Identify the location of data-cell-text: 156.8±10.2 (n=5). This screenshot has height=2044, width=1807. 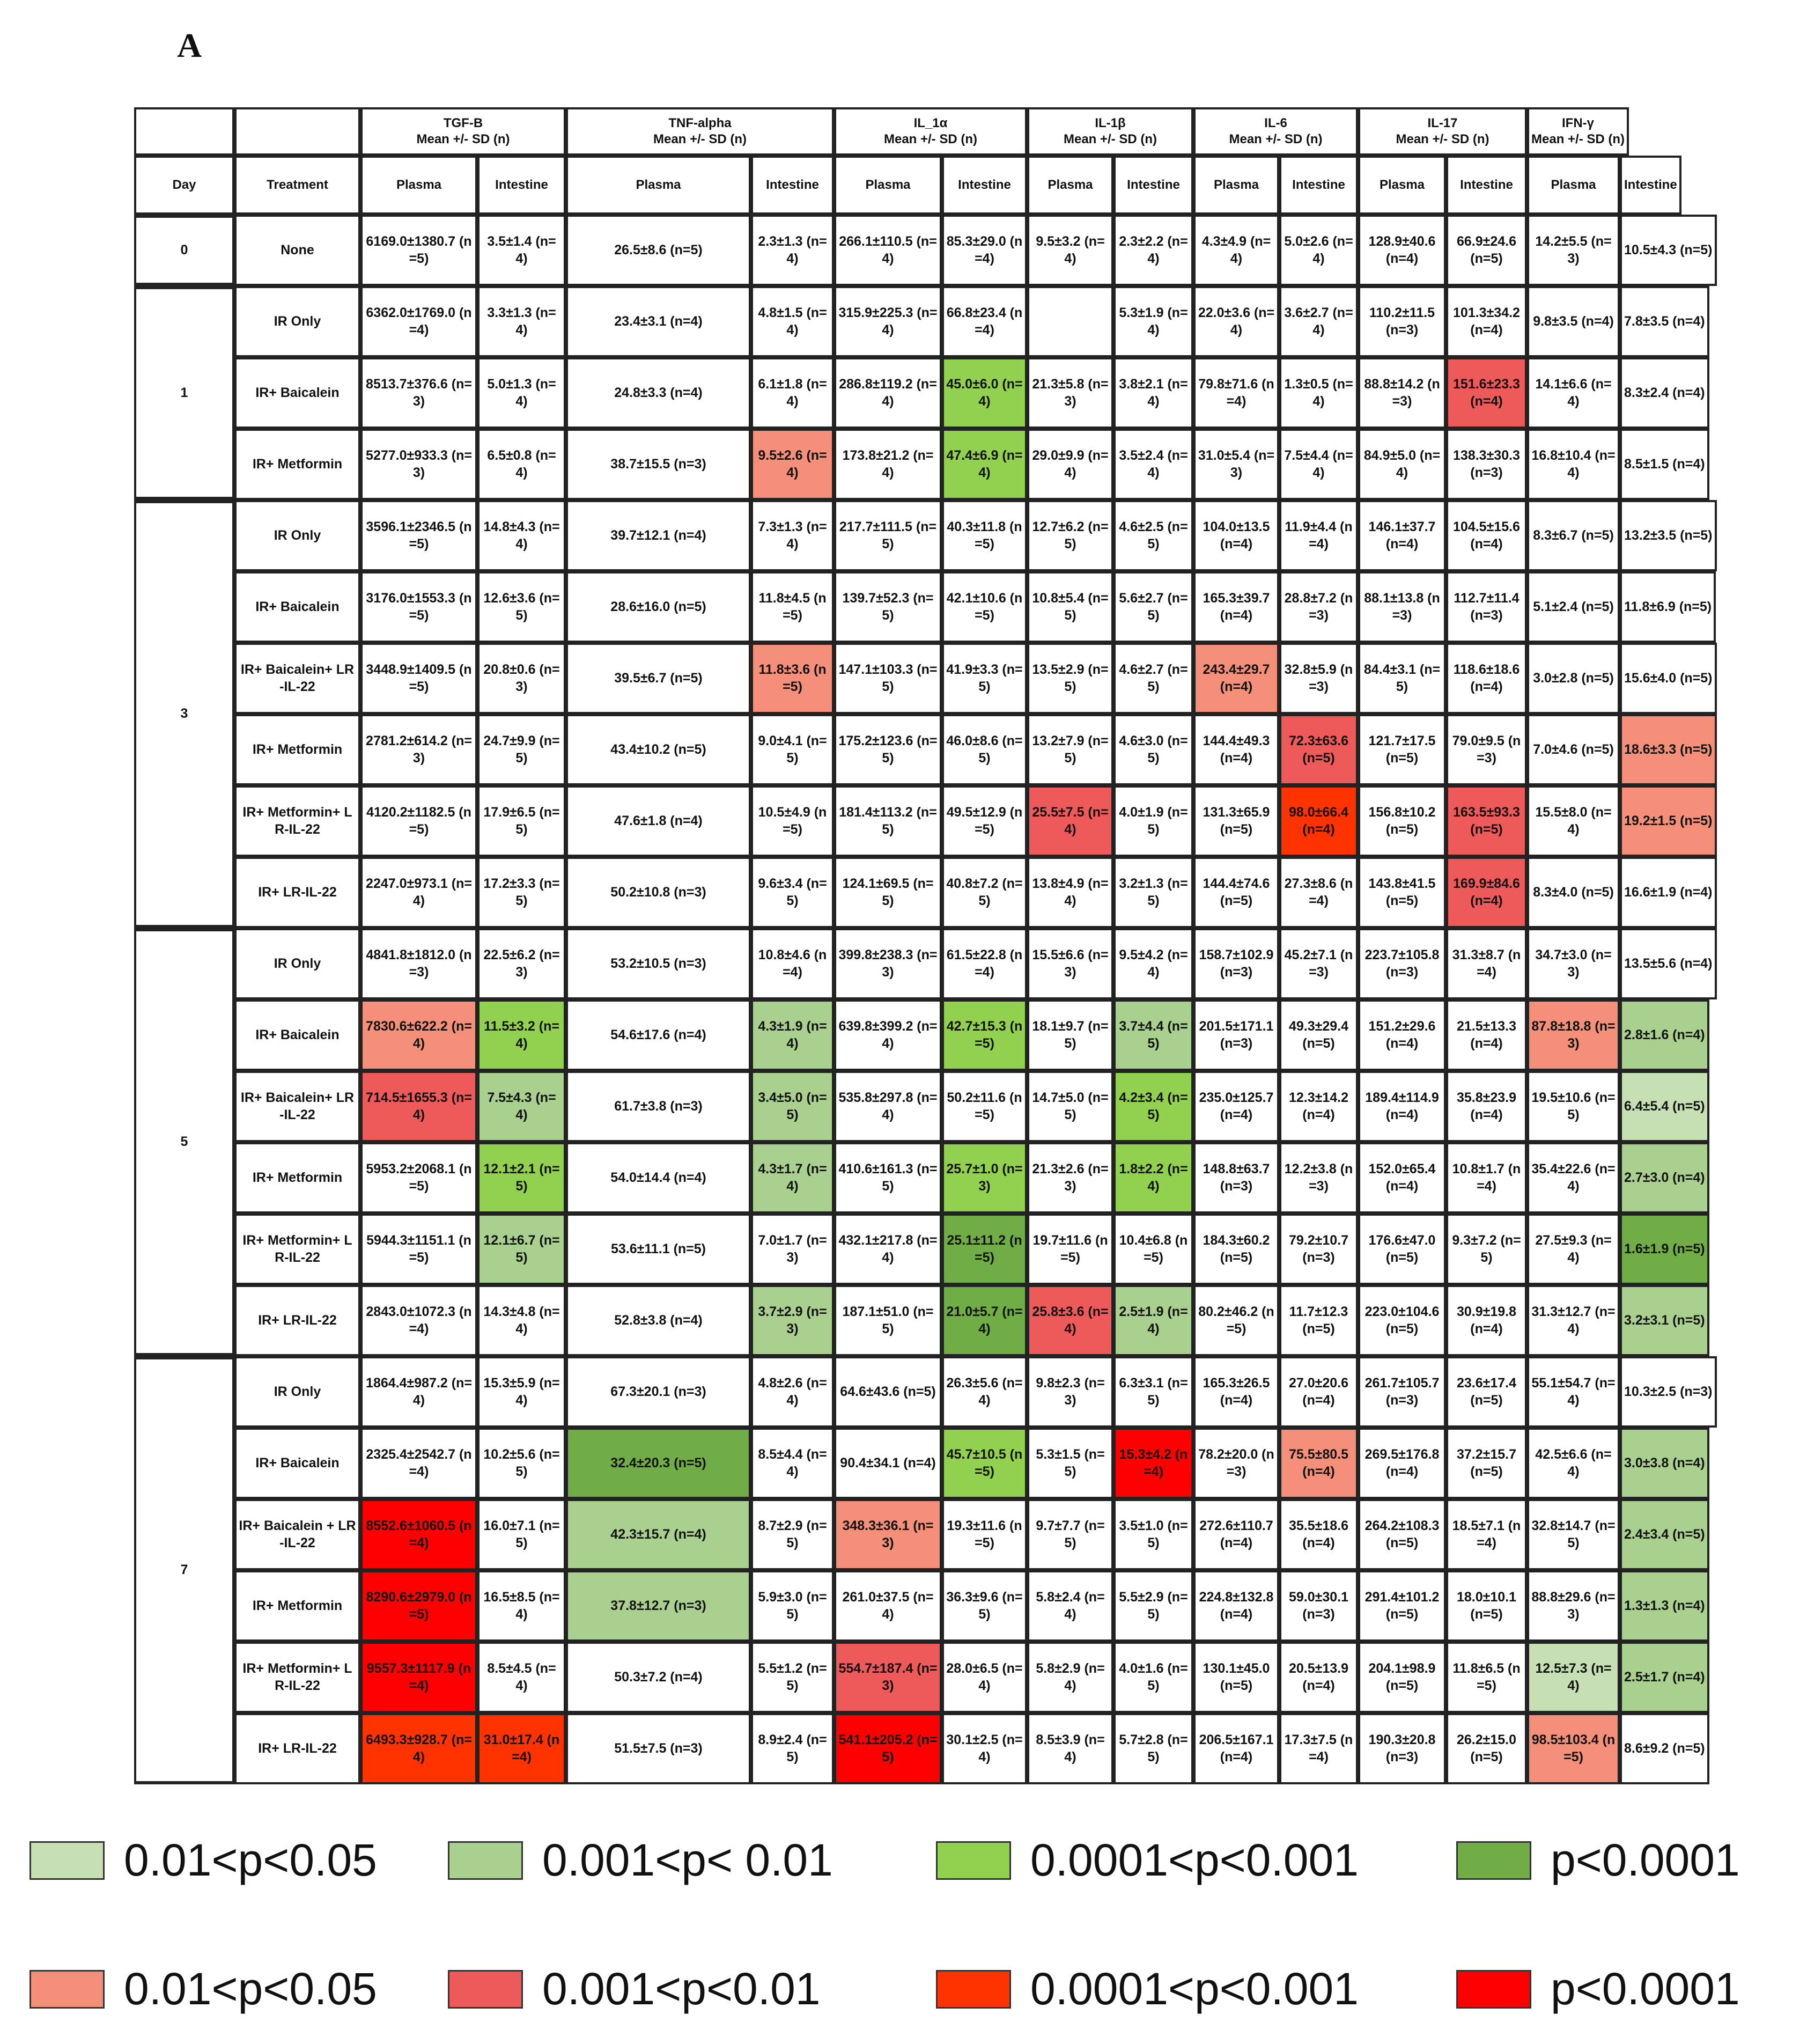
(1402, 821).